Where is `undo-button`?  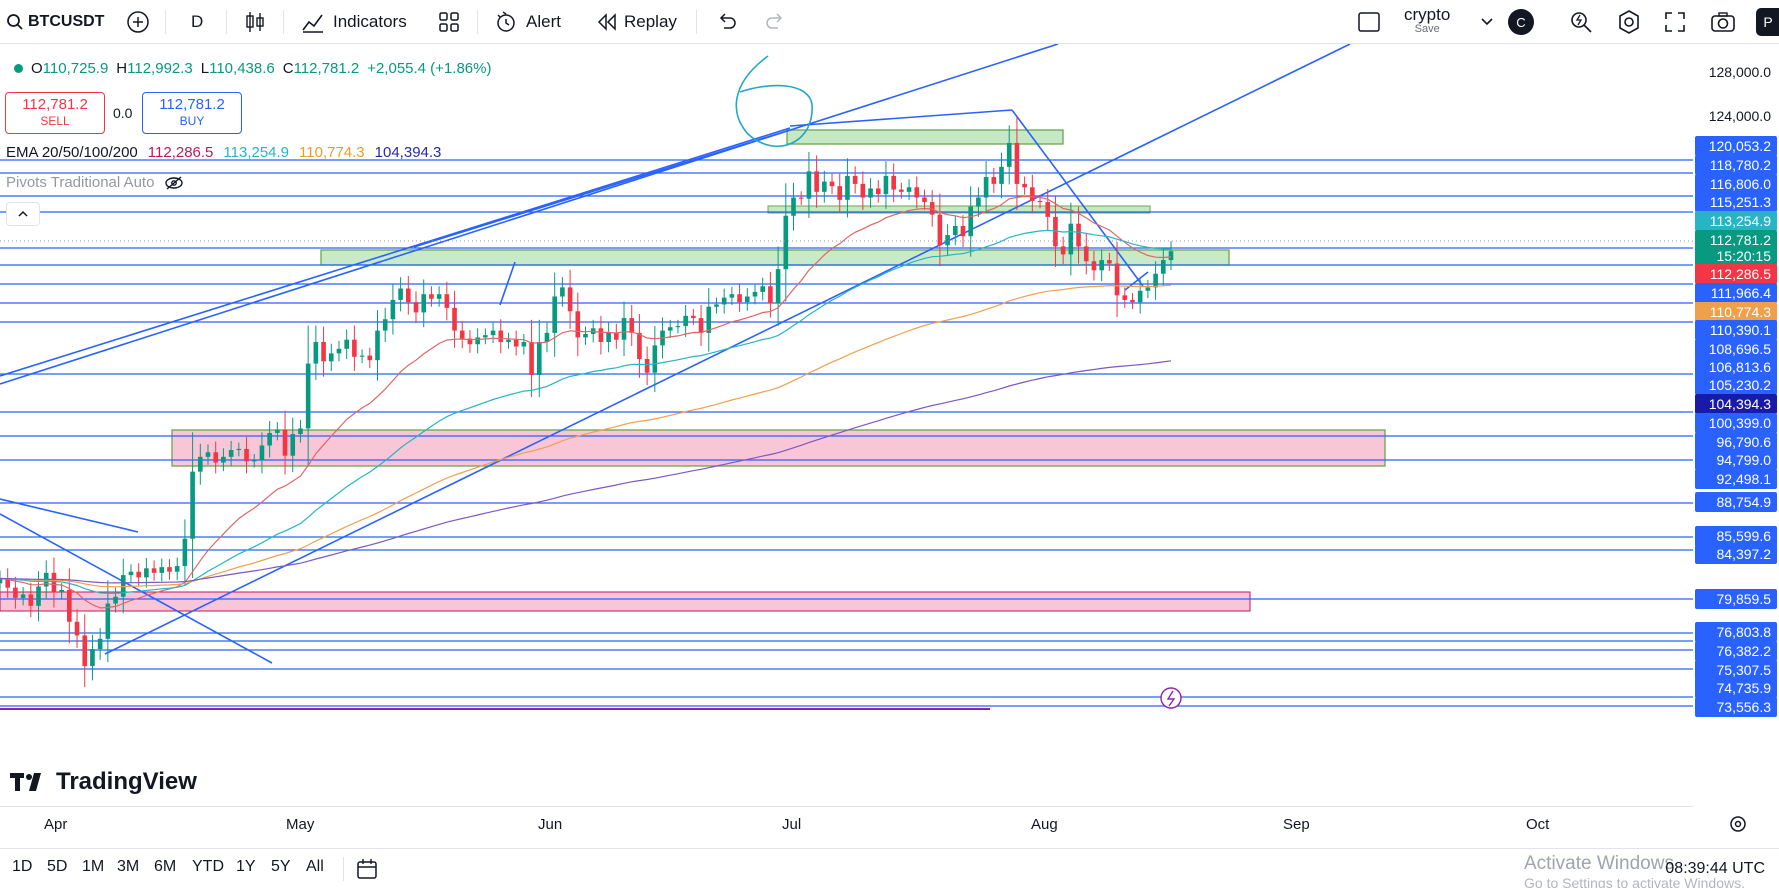 undo-button is located at coordinates (727, 22).